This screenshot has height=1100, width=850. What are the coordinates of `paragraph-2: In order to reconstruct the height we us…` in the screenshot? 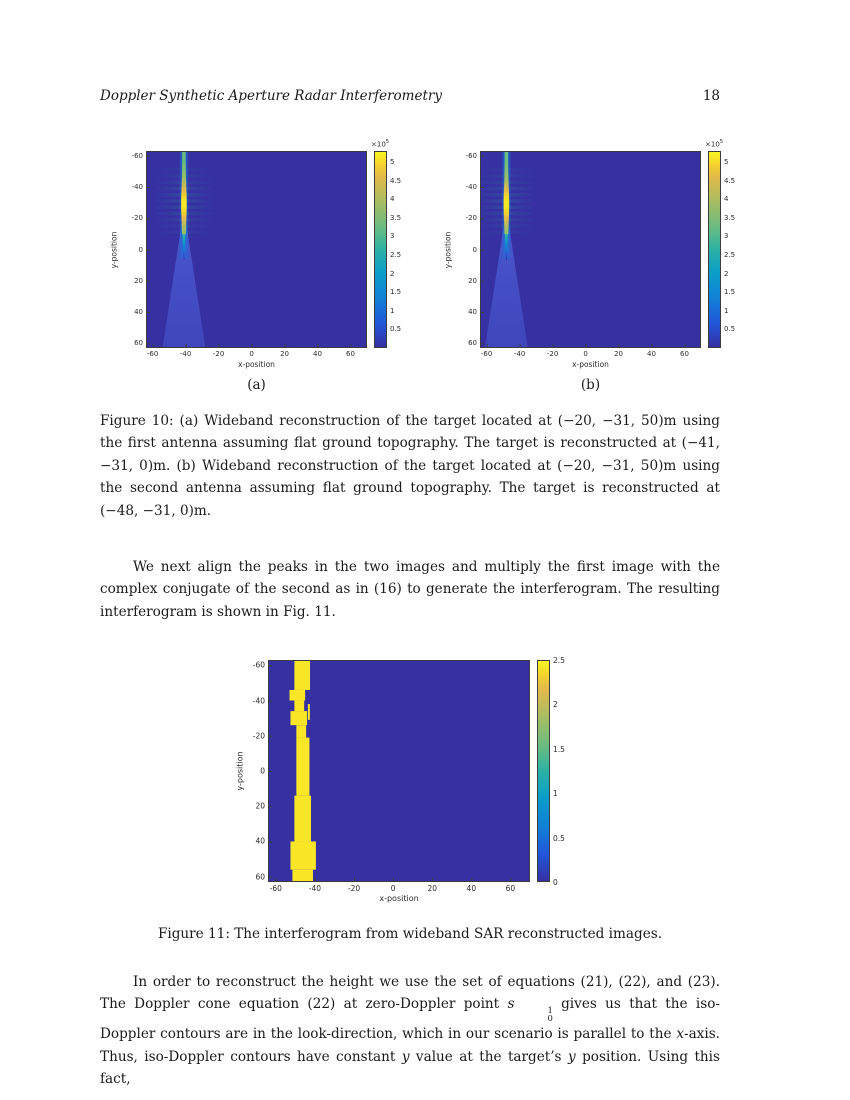 It's located at (410, 1031).